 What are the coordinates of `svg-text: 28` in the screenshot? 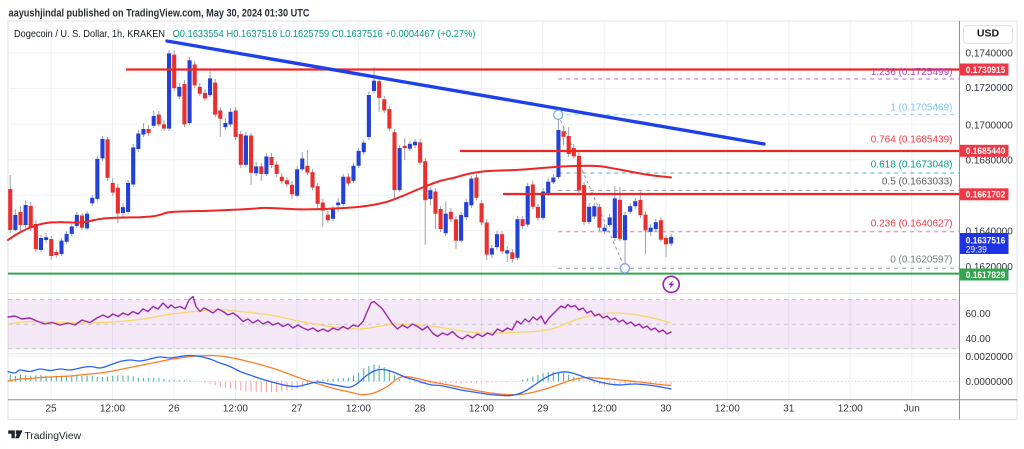 It's located at (420, 409).